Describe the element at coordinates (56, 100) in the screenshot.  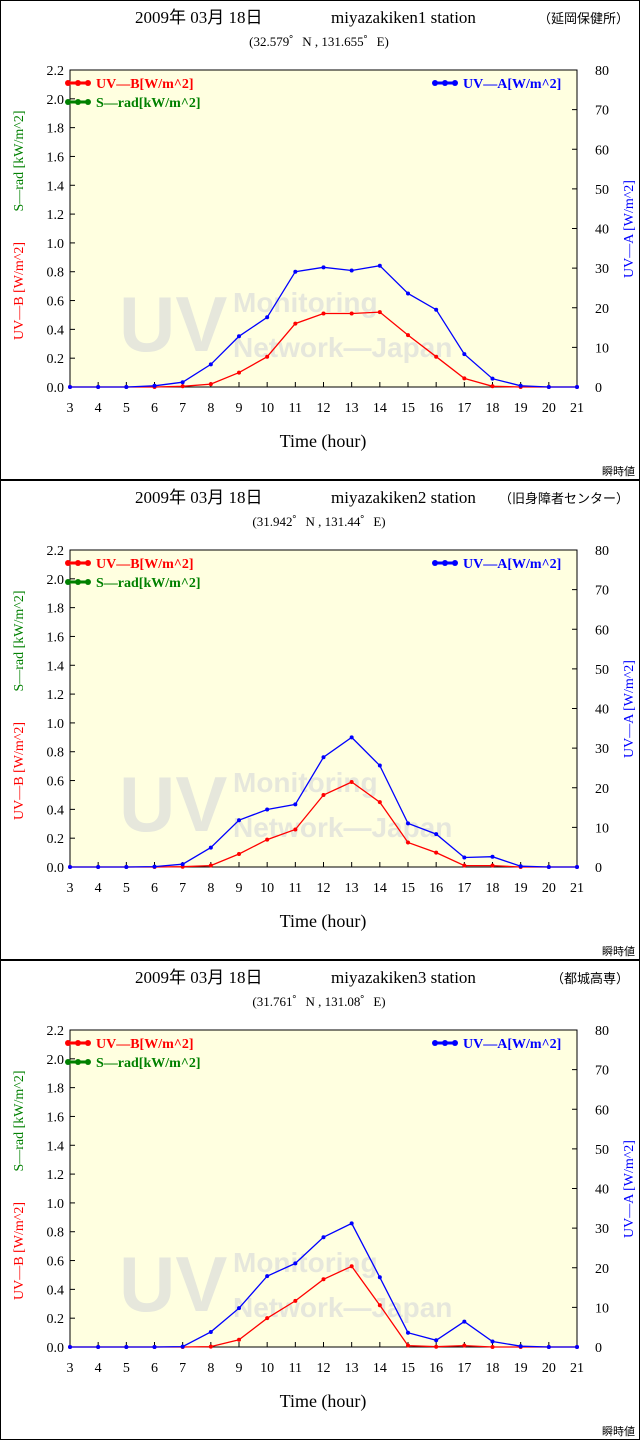
I see `left-tick-label: 2.0` at that location.